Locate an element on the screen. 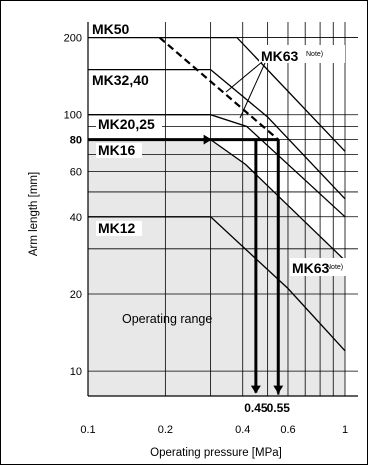 The height and width of the screenshot is (465, 368). y-tick-label: 60 is located at coordinates (76, 173).